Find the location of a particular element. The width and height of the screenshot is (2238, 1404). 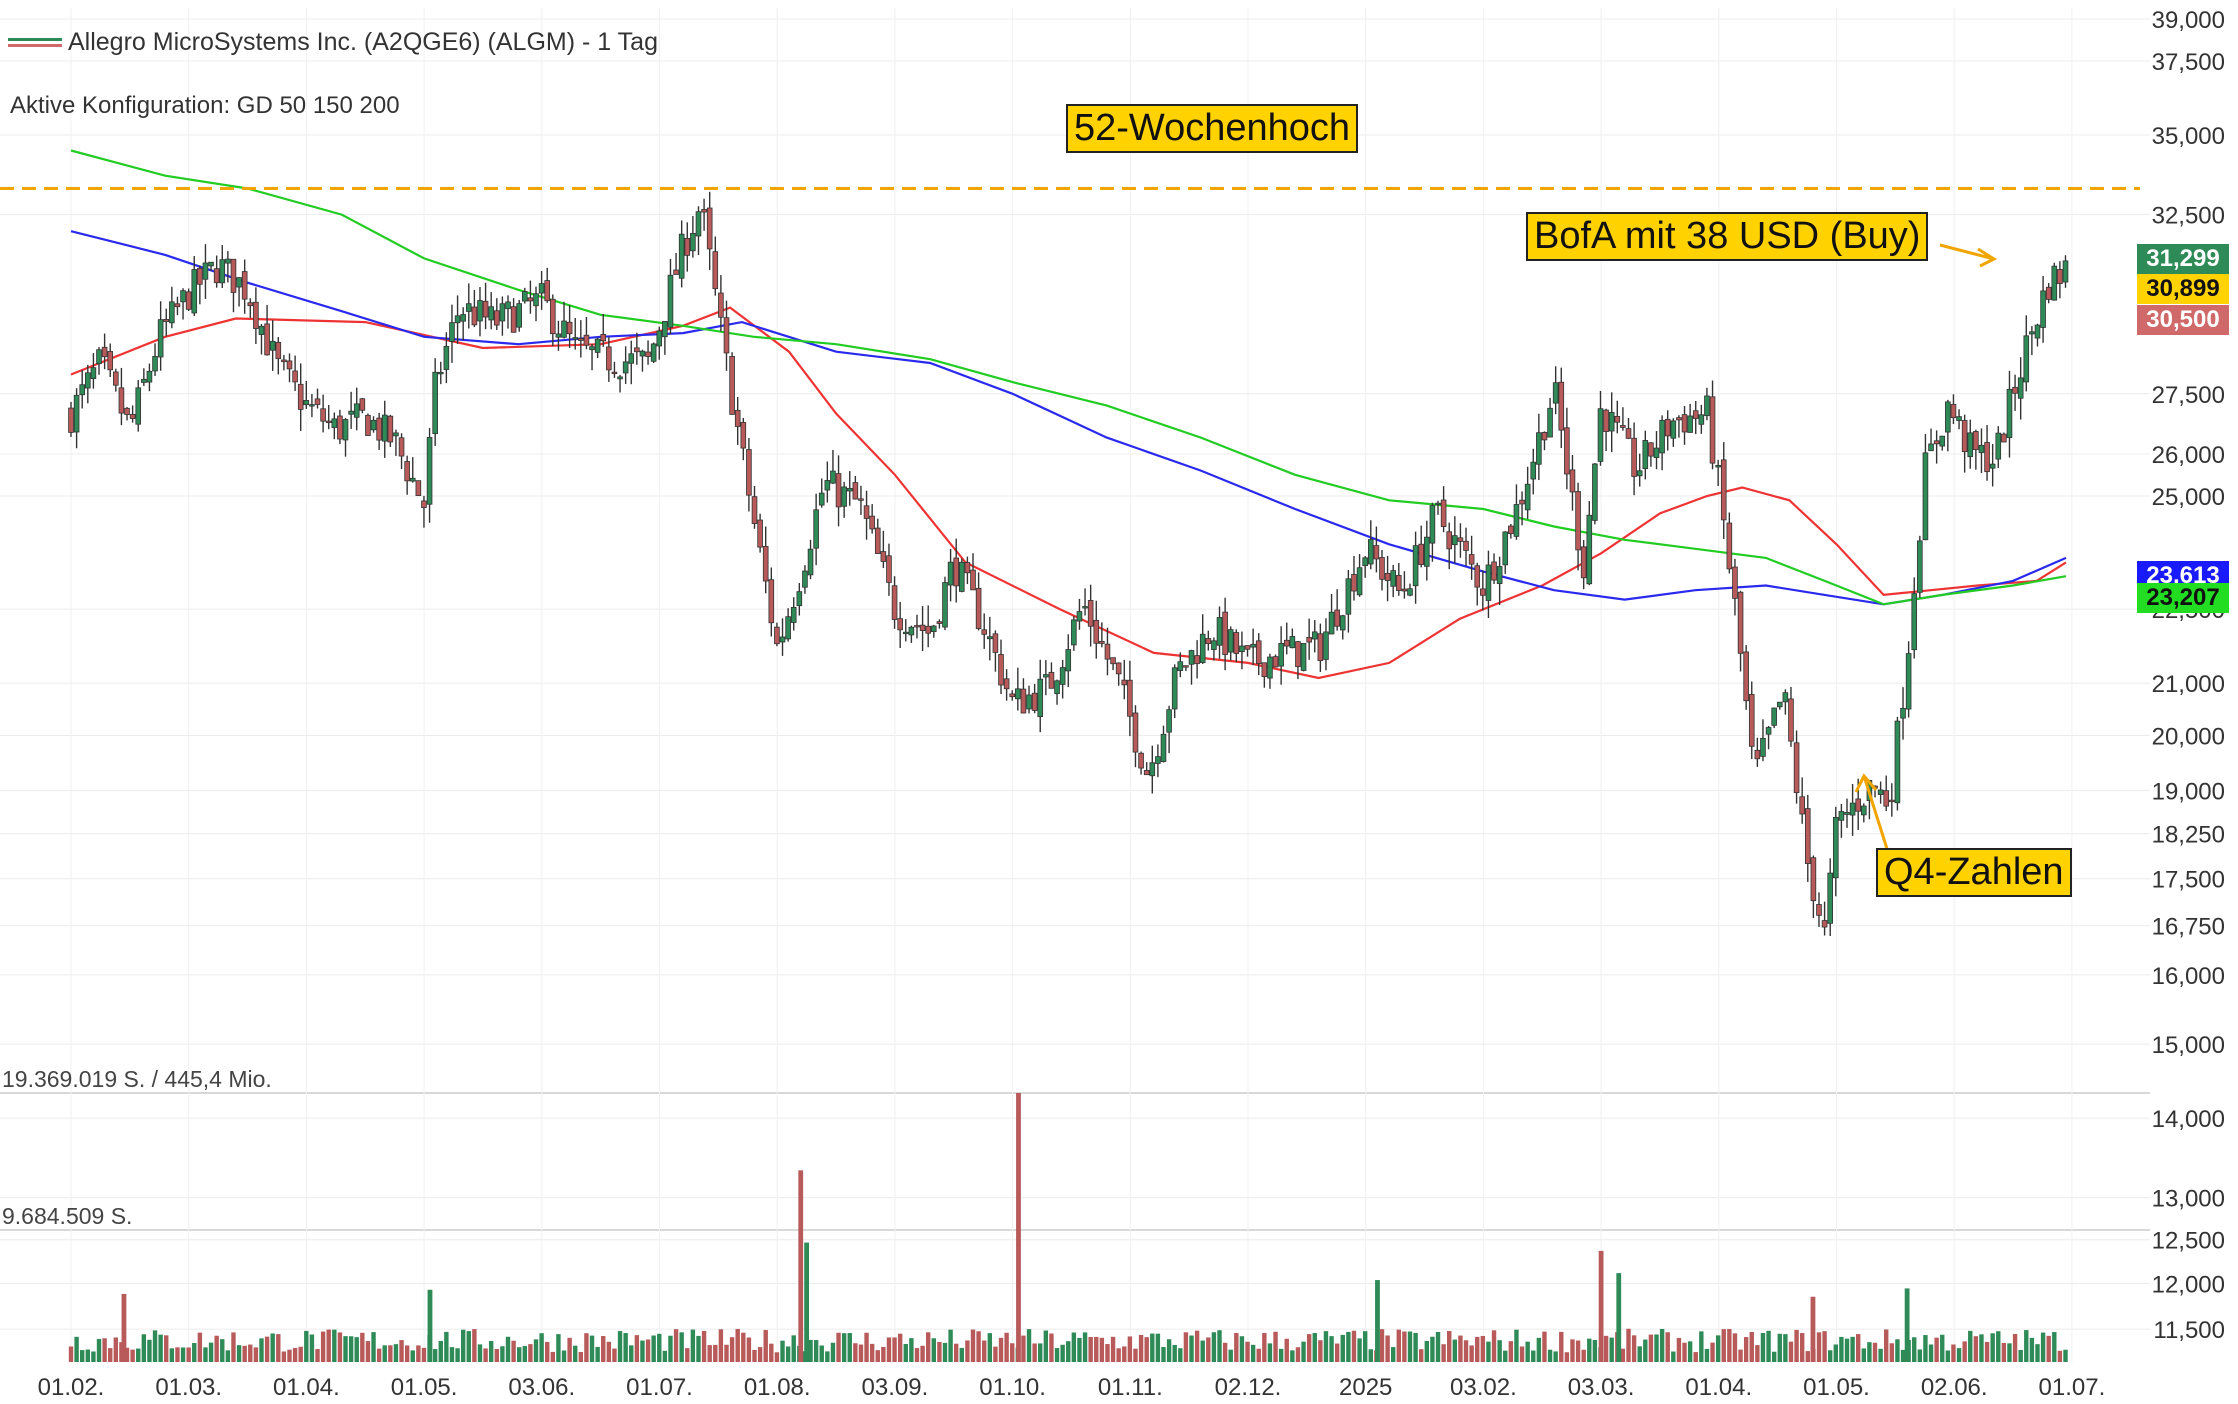

volume-spike is located at coordinates (801, 1266).